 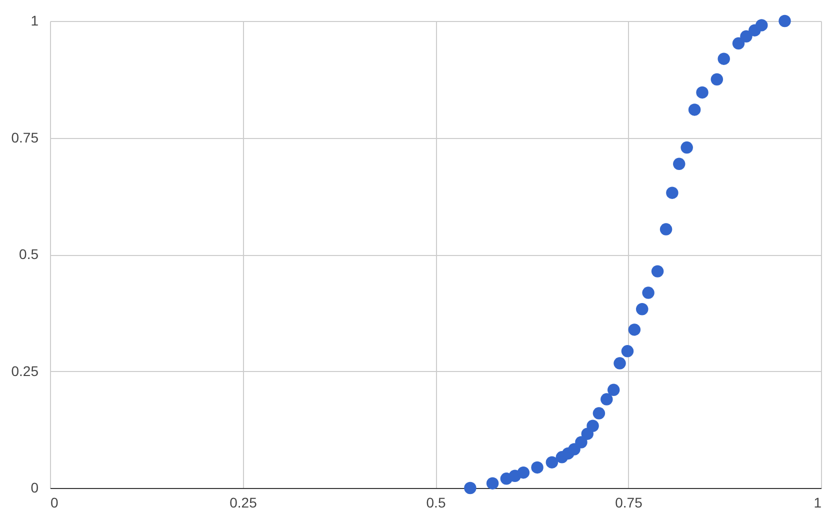 I want to click on y-tick-label: 0.5, so click(x=29, y=254).